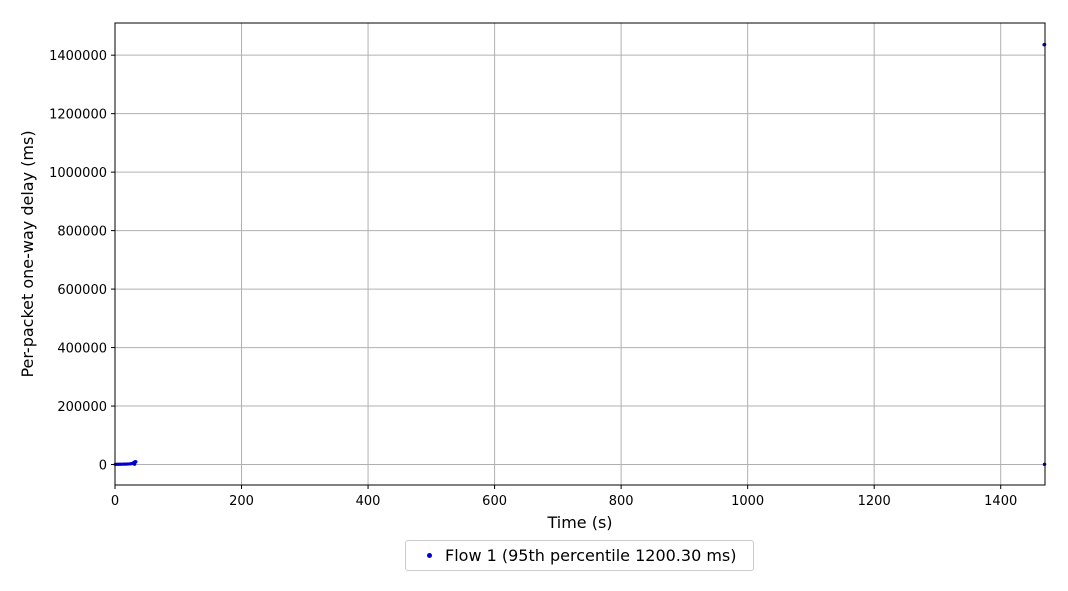 Image resolution: width=1068 pixels, height=591 pixels. Describe the element at coordinates (82, 290) in the screenshot. I see `y-tick-label: 600000` at that location.